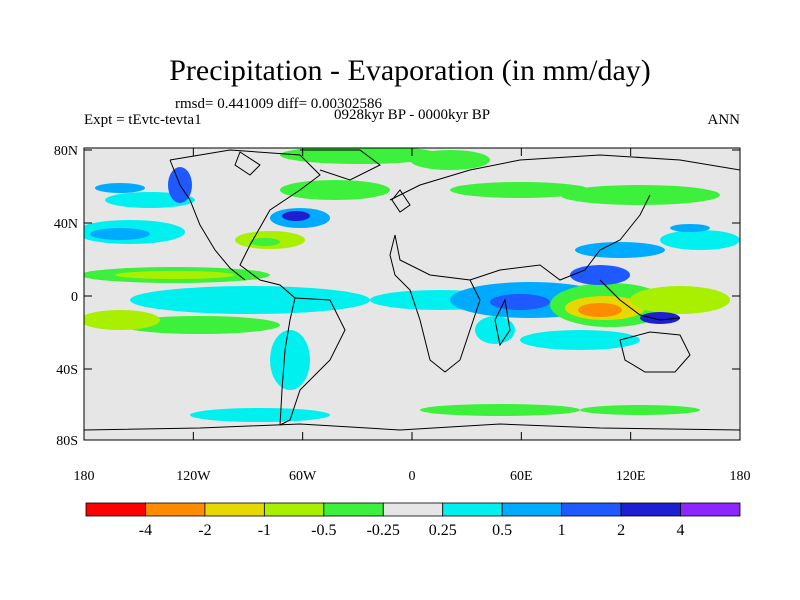 The image size is (800, 600). I want to click on lon-tick-label: 60E, so click(521, 476).